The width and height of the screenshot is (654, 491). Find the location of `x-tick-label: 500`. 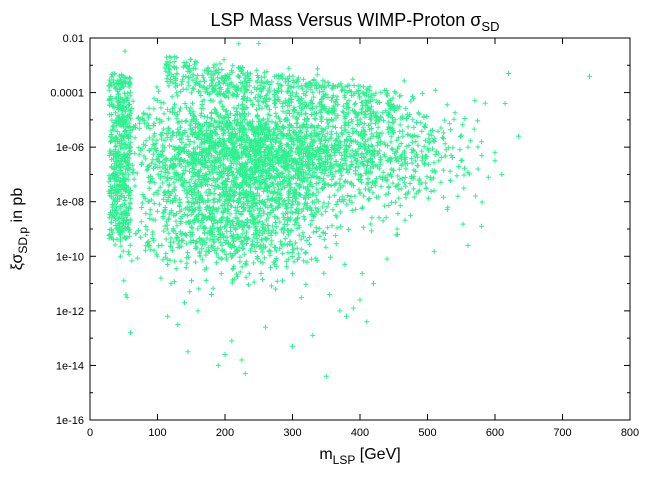

x-tick-label: 500 is located at coordinates (427, 433).